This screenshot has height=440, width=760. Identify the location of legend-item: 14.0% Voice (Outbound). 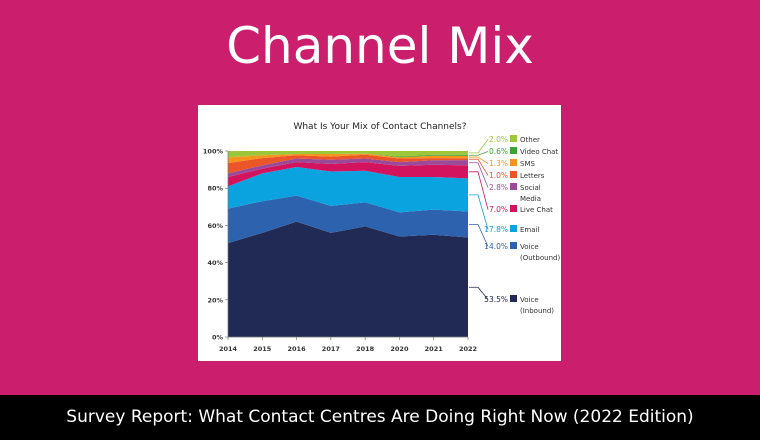
(514, 243).